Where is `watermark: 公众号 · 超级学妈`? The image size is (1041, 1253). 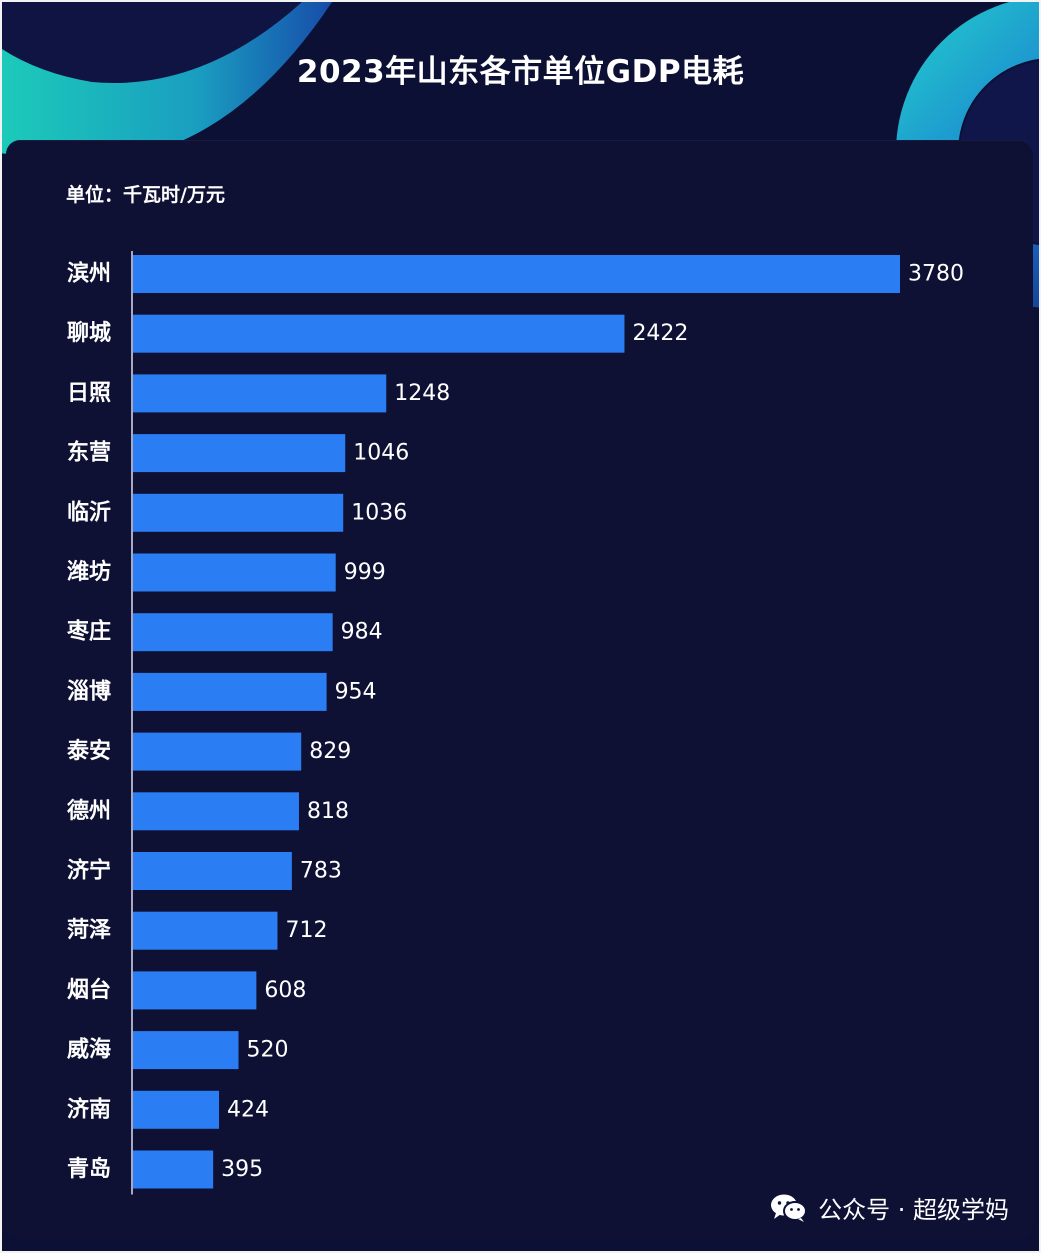 watermark: 公众号 · 超级学妈 is located at coordinates (889, 1207).